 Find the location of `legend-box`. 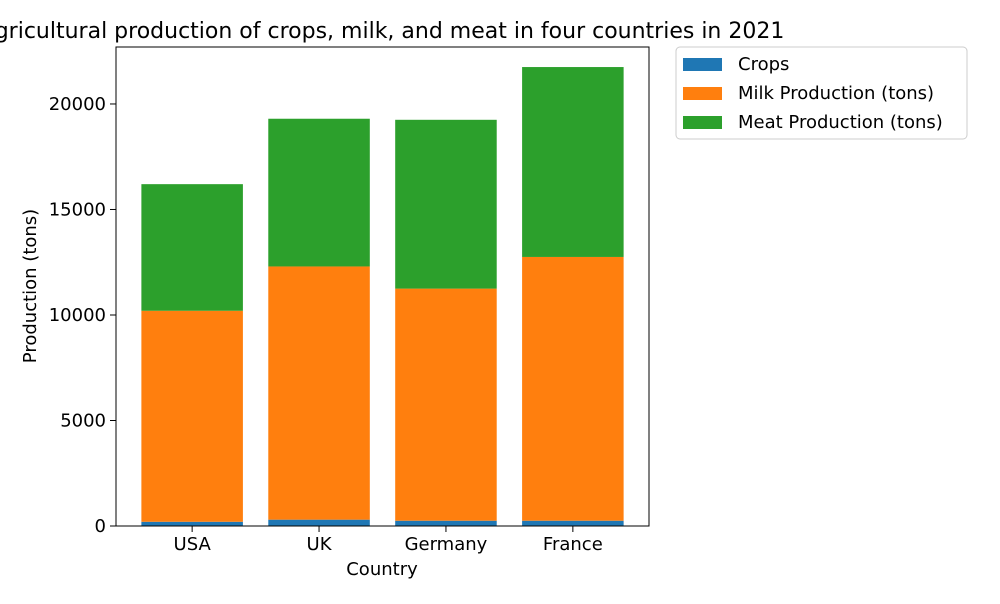

legend-box is located at coordinates (821, 93).